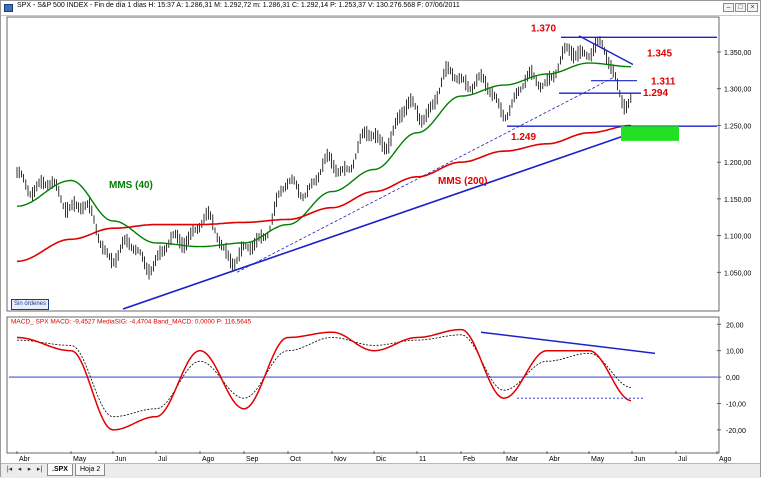  What do you see at coordinates (462, 181) in the screenshot?
I see `annotation-label: MMS (200)` at bounding box center [462, 181].